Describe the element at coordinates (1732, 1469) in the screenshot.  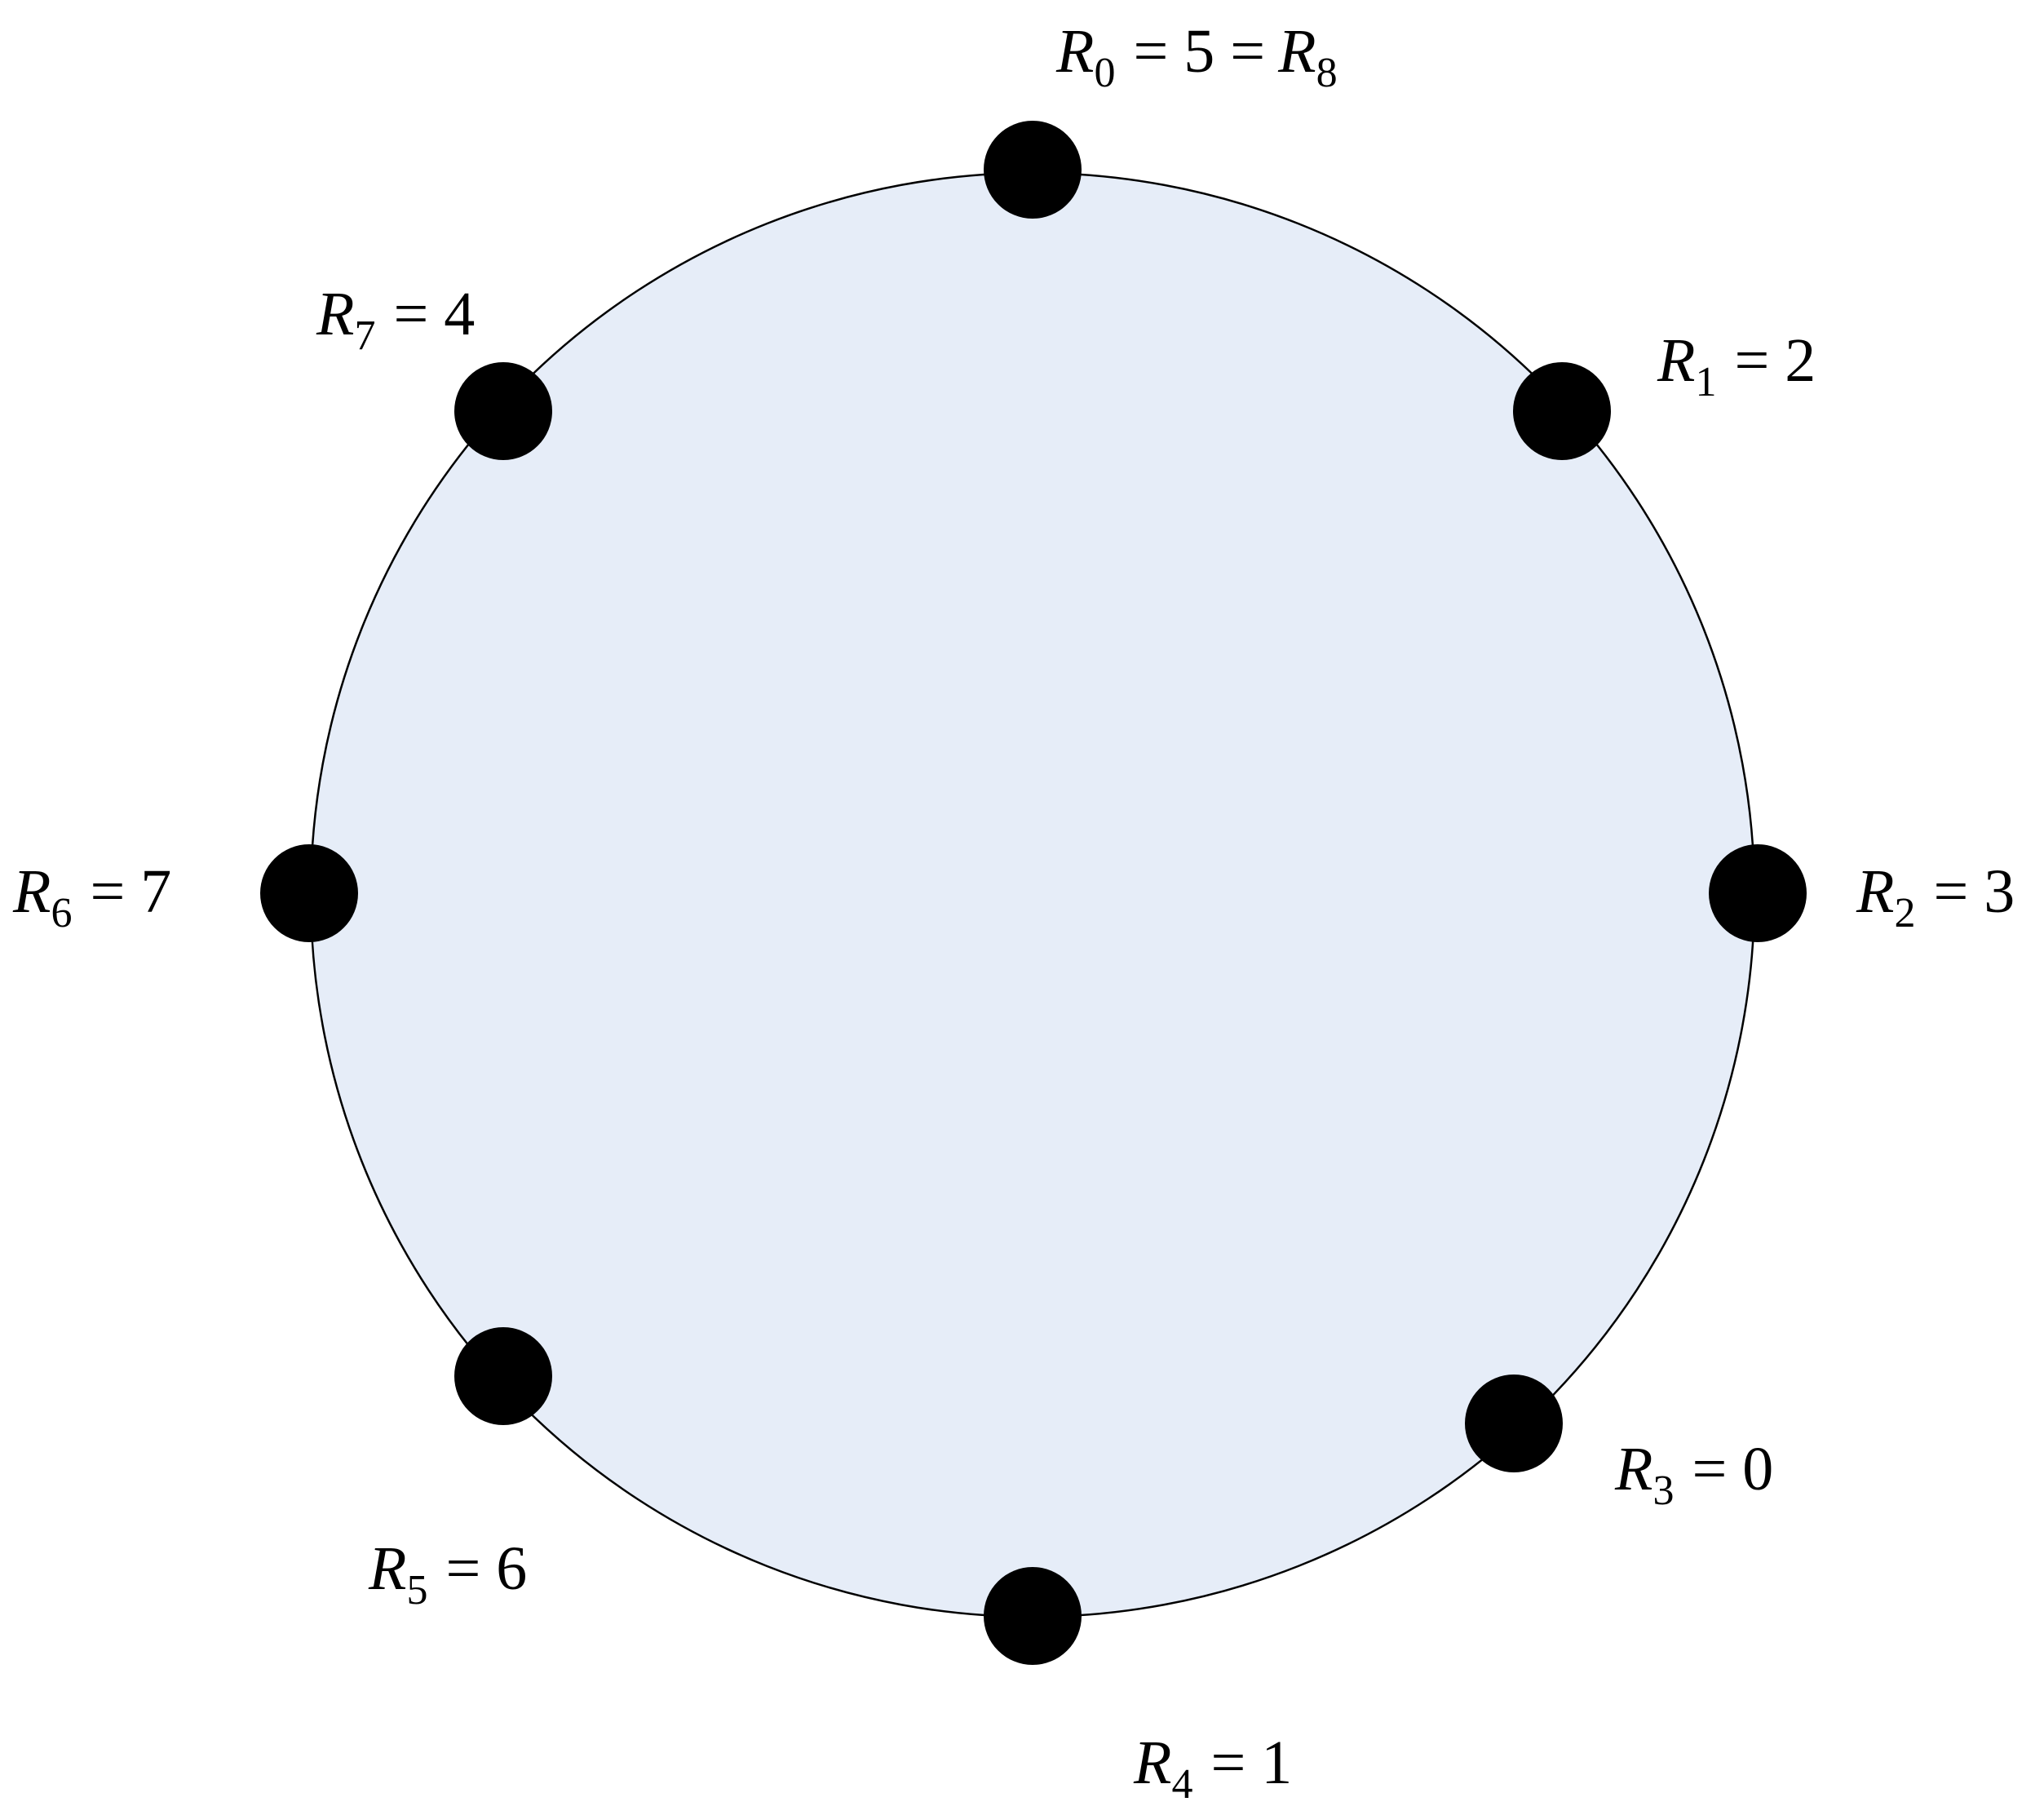
I see `label-value: = 0` at that location.